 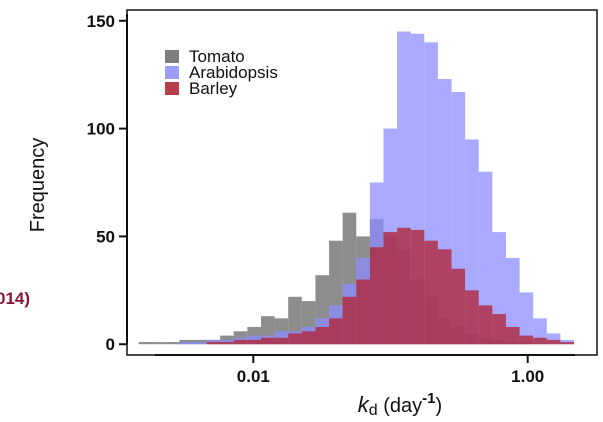 I want to click on y-tick-label: 100, so click(x=101, y=129).